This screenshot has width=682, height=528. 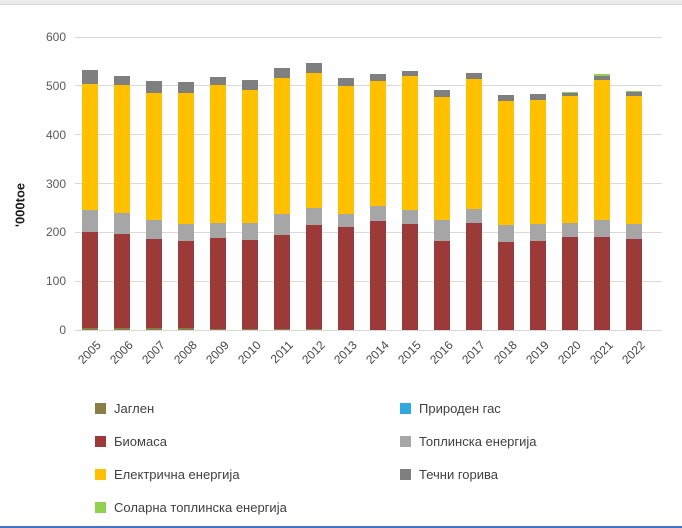 What do you see at coordinates (55, 281) in the screenshot?
I see `y-tick-label-100: 100` at bounding box center [55, 281].